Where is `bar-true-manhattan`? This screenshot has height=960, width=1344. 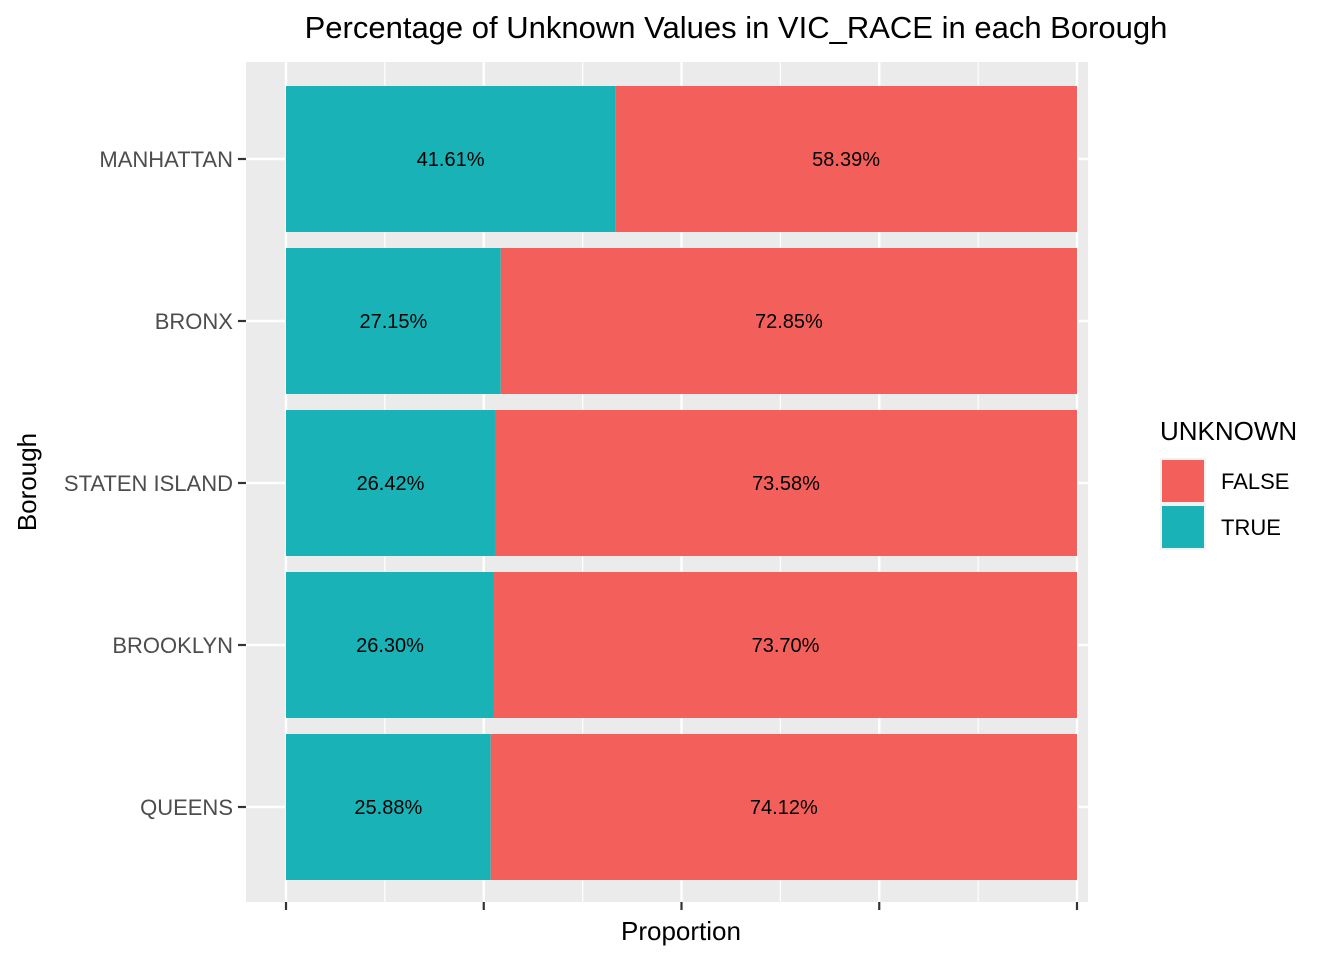 bar-true-manhattan is located at coordinates (451, 159).